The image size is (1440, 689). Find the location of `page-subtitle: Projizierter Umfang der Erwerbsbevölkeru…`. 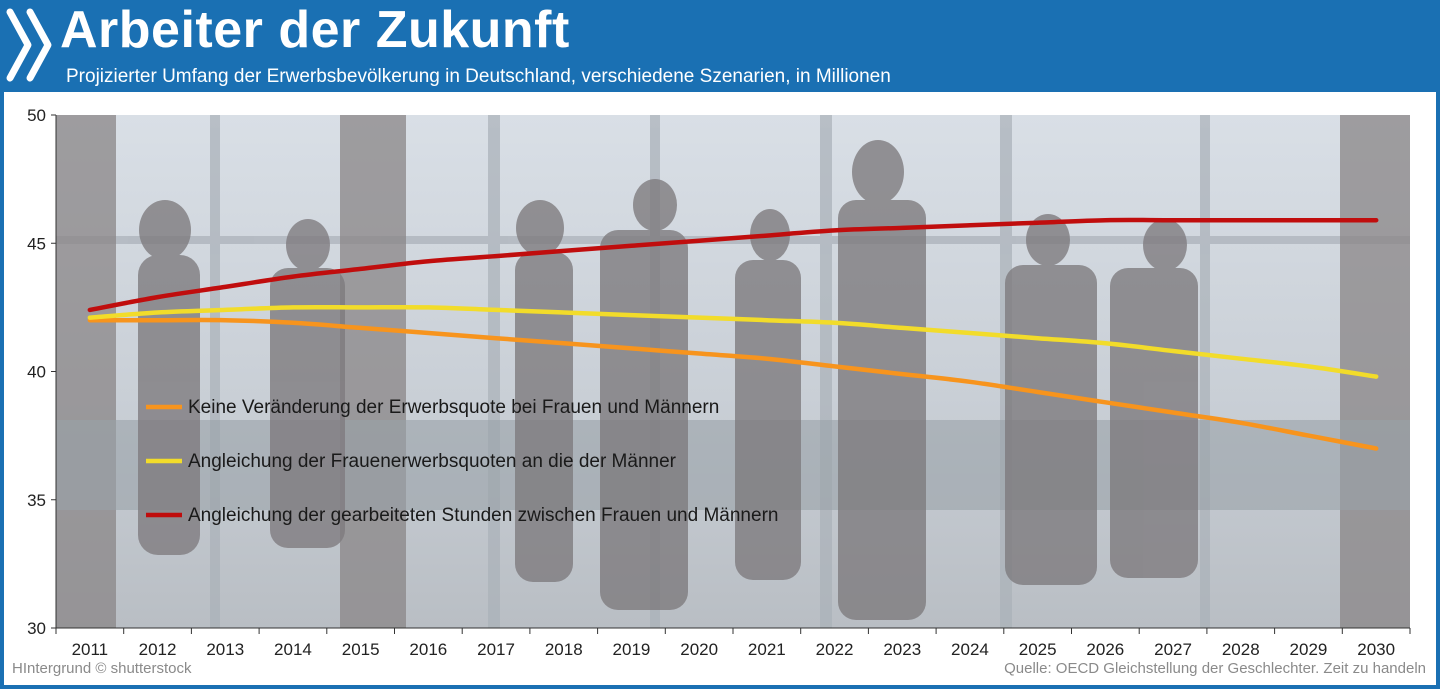

page-subtitle: Projizierter Umfang der Erwerbsbevölkeru… is located at coordinates (478, 76).